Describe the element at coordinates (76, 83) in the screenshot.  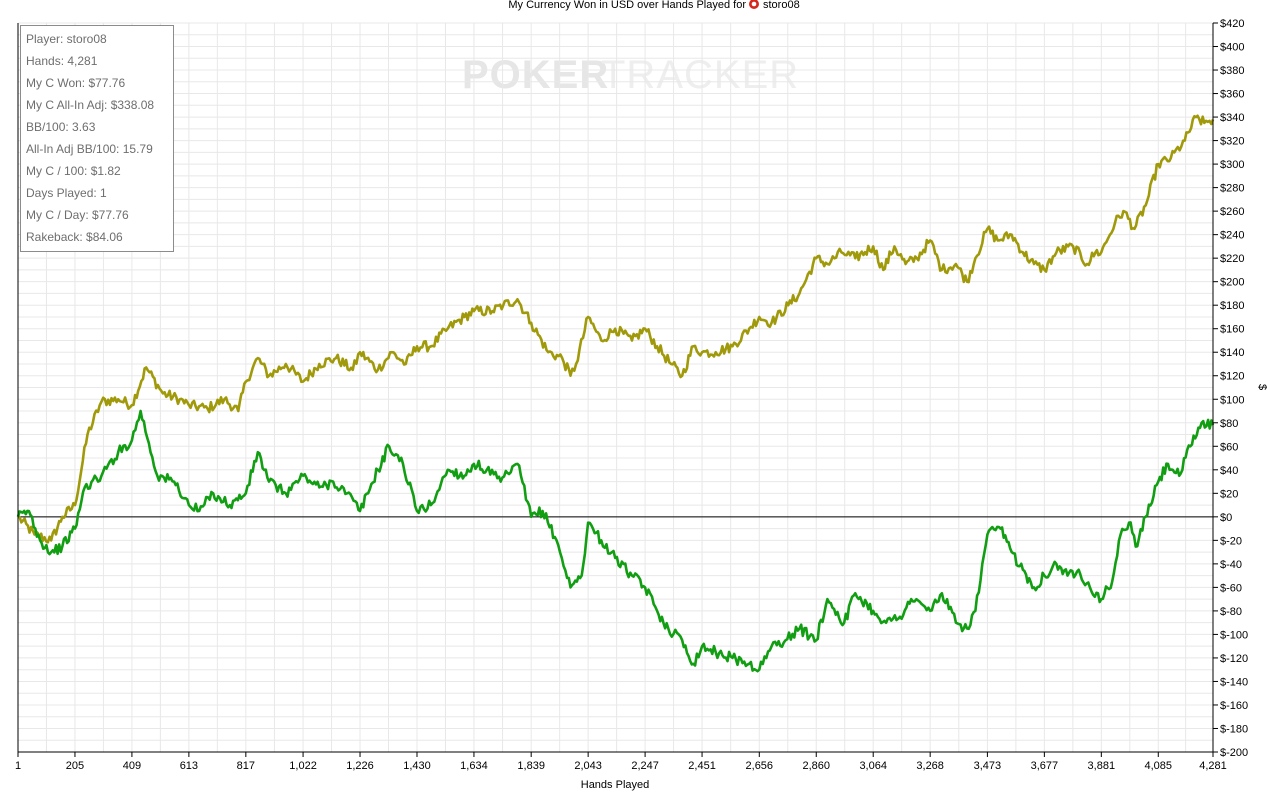
I see `stat-won: My C Won: $77.76` at that location.